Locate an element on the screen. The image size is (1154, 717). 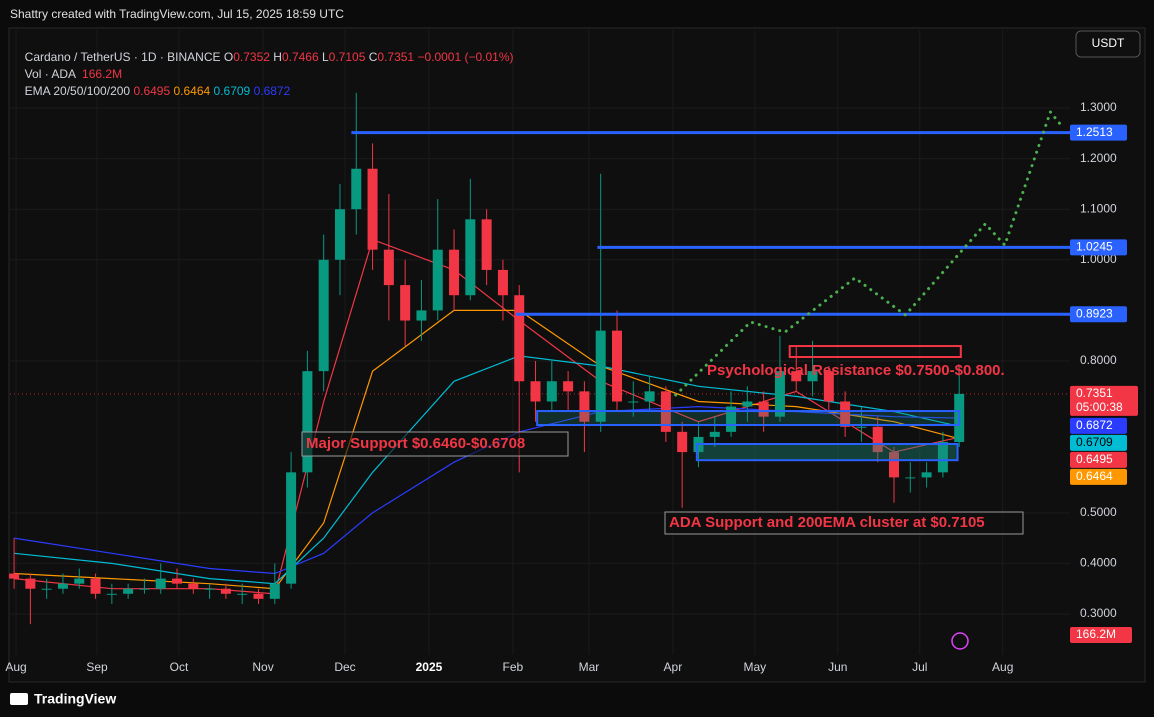
ohlc-value: 0.7352 is located at coordinates (251, 57).